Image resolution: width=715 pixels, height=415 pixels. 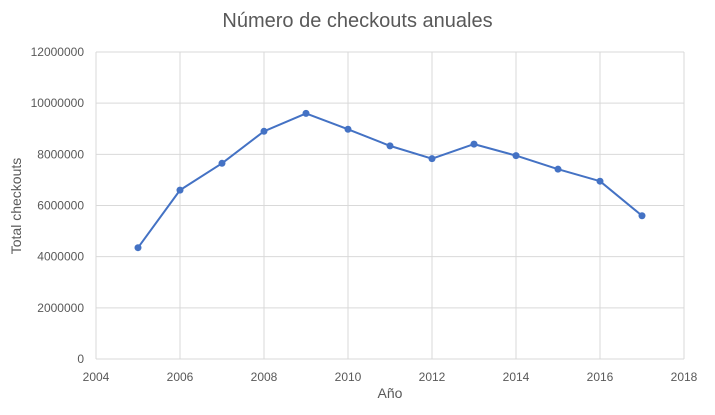 What do you see at coordinates (600, 377) in the screenshot?
I see `x-tick-label: 2016` at bounding box center [600, 377].